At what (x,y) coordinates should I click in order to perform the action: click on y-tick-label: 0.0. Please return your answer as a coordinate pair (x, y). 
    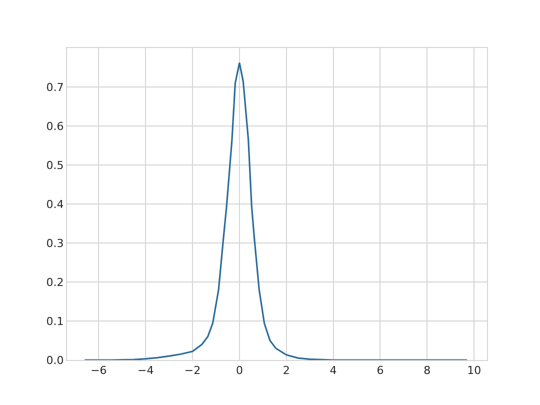
    Looking at the image, I should click on (55, 360).